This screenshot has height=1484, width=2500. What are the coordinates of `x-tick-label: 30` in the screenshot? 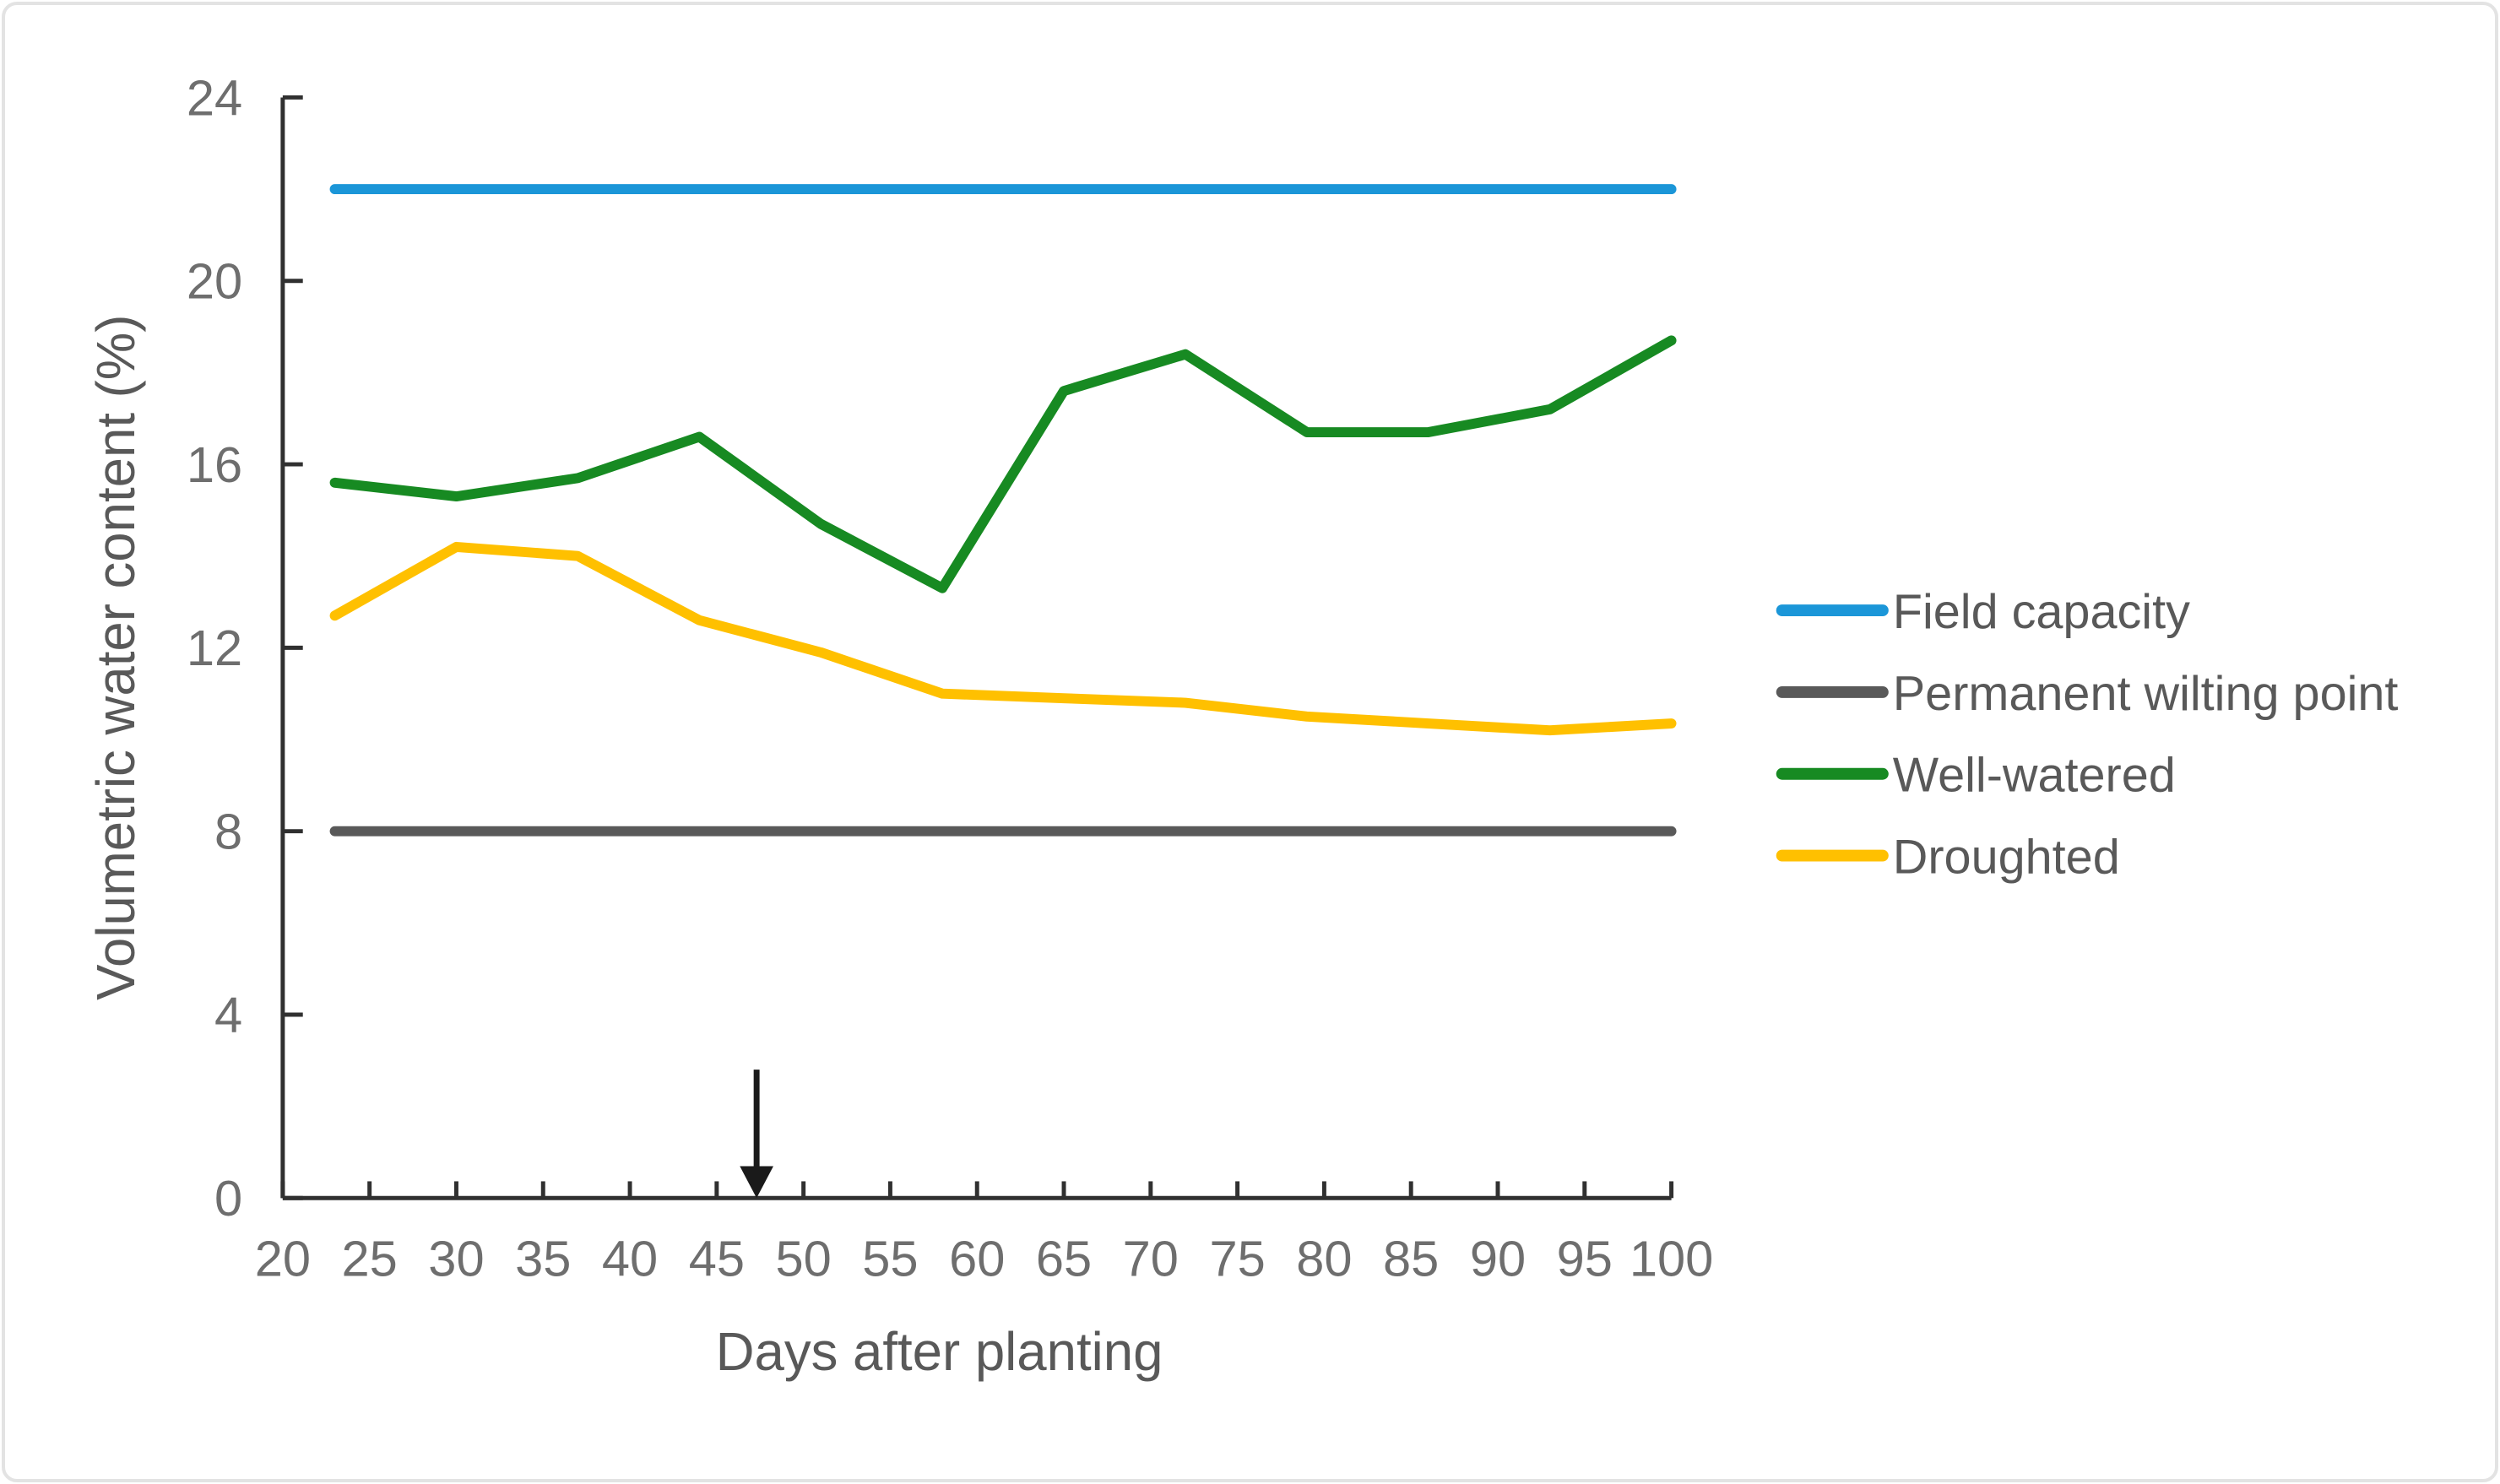 It's located at (456, 1259).